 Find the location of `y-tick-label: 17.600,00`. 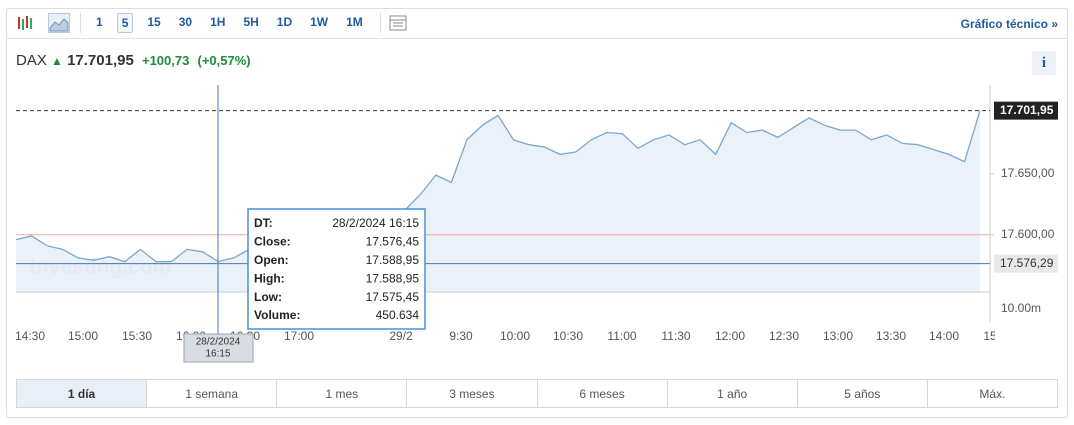

y-tick-label: 17.600,00 is located at coordinates (1028, 234).